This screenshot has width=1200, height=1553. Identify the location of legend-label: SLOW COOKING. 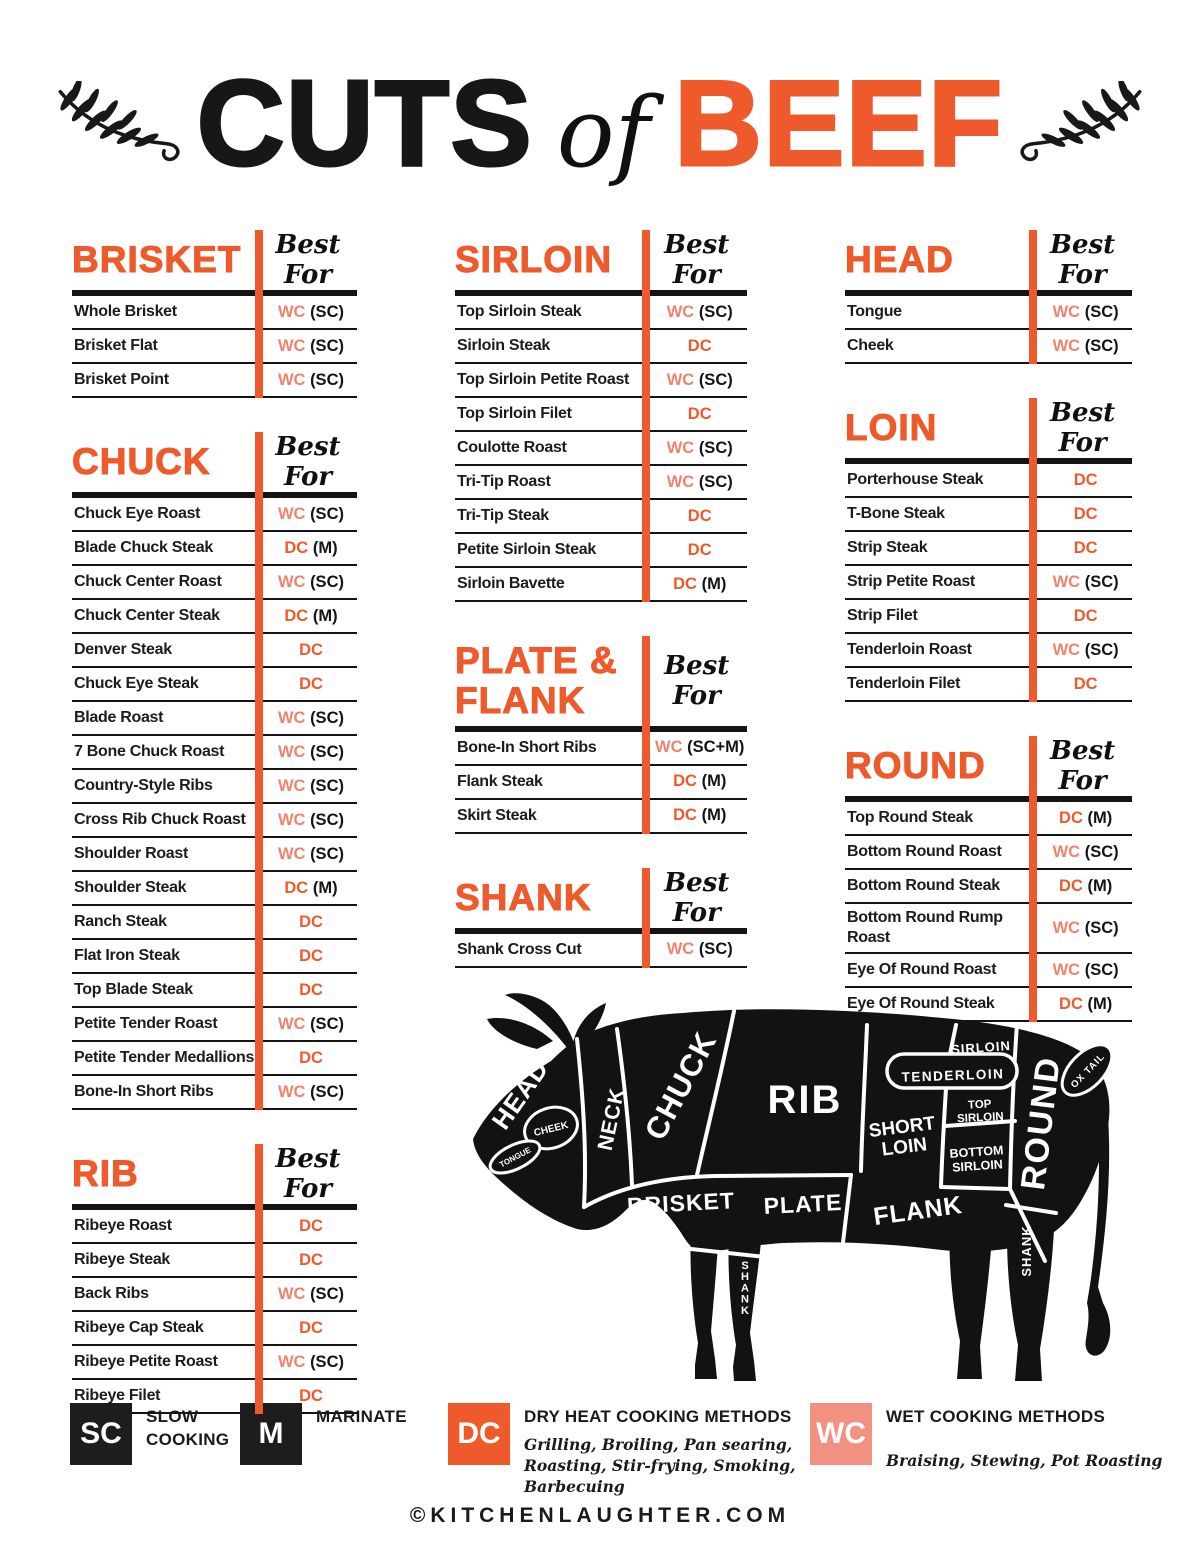
(188, 1428).